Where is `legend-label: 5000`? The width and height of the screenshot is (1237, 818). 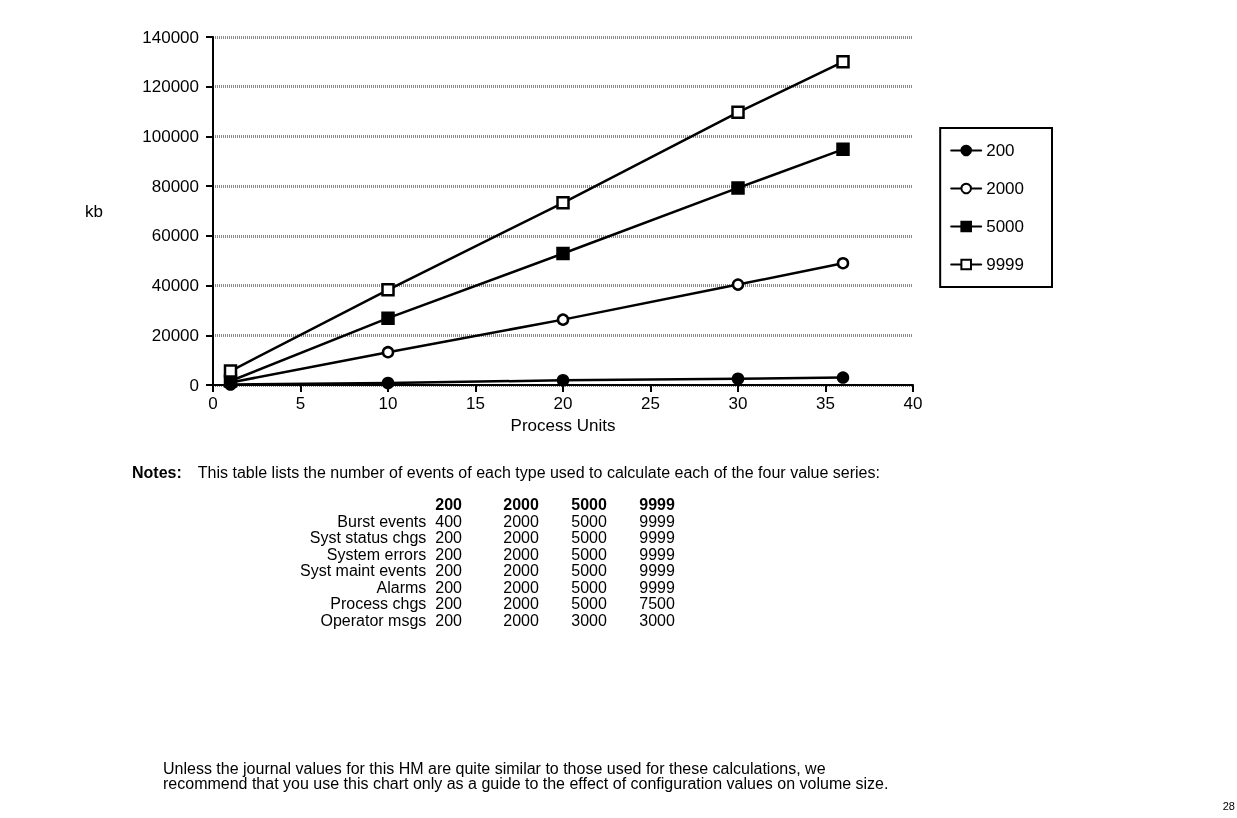 legend-label: 5000 is located at coordinates (1005, 226).